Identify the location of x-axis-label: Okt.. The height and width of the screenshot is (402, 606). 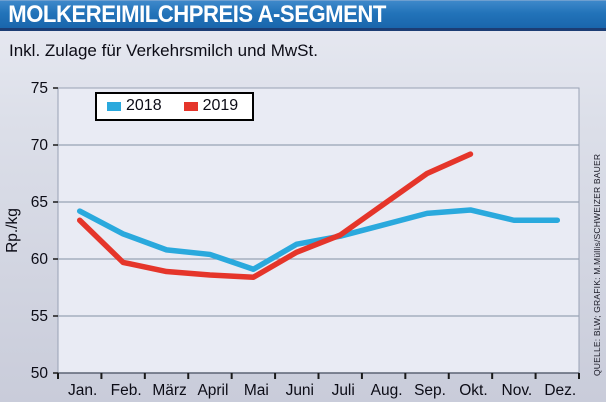
(473, 390).